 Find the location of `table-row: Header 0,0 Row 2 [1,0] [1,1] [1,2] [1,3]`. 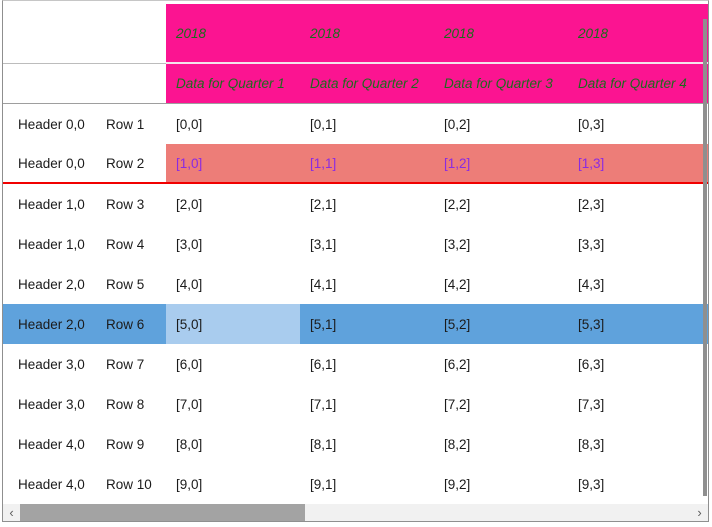

table-row: Header 0,0 Row 2 [1,0] [1,1] [1,2] [1,3] is located at coordinates (355, 164).